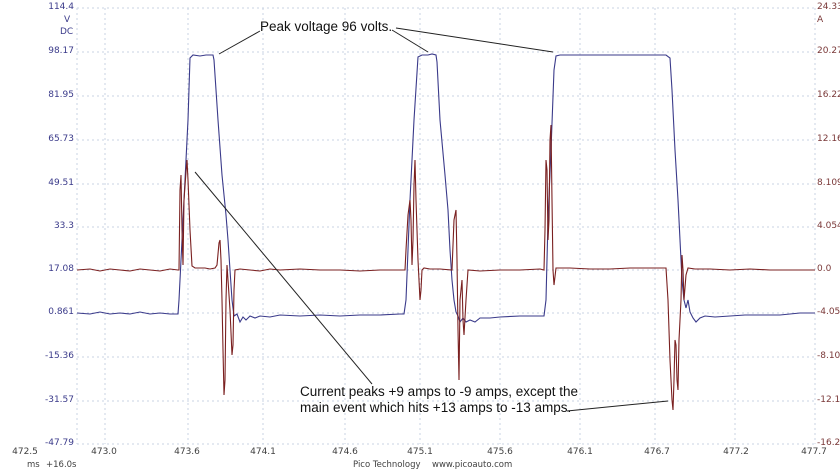  I want to click on right-tick: 24.33, so click(828, 7).